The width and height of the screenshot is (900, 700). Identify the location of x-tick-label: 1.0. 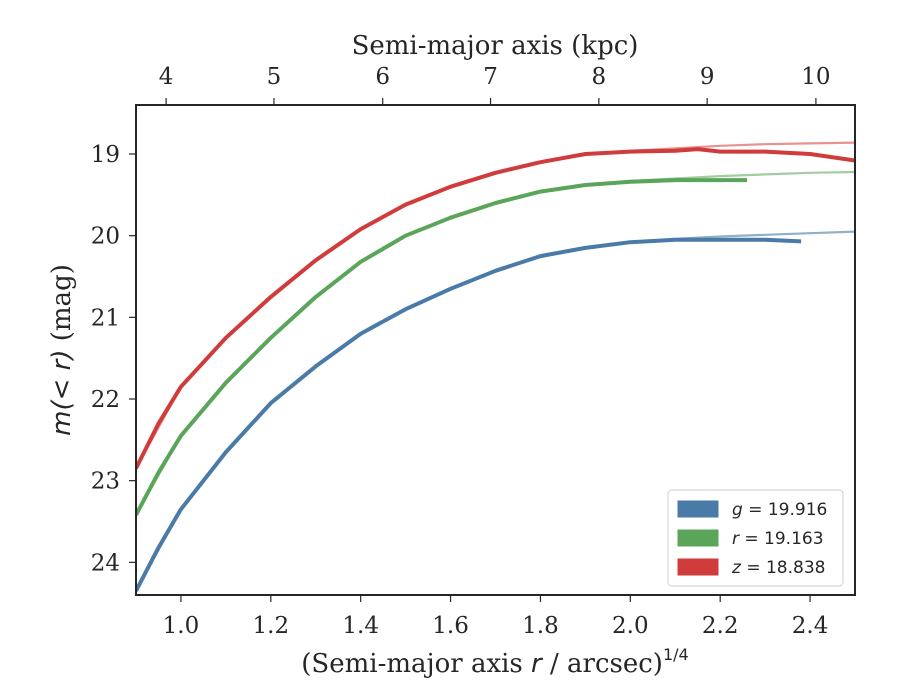
(181, 626).